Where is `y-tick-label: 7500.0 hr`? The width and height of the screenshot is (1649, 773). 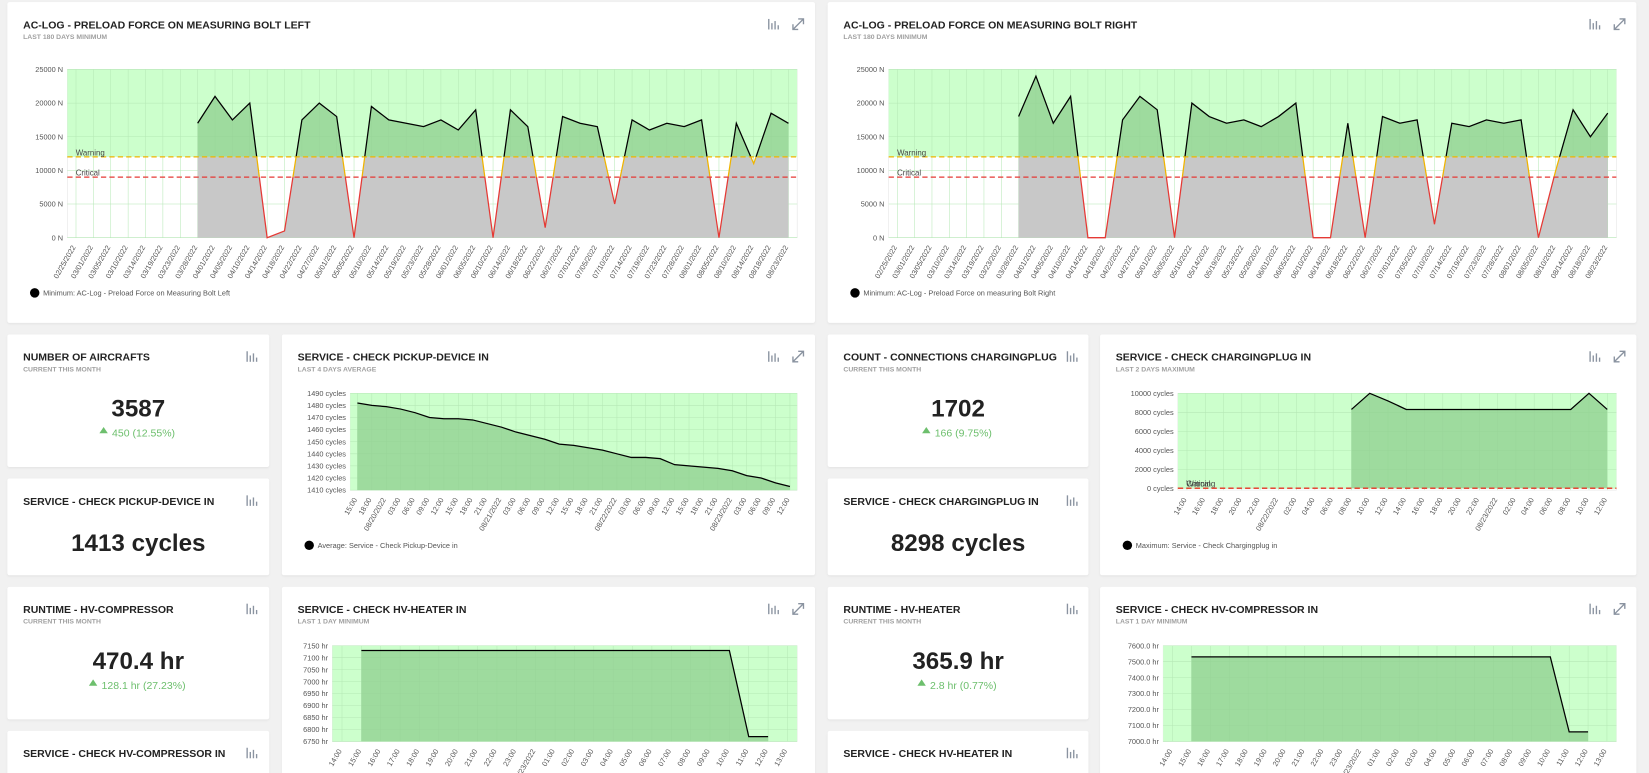
y-tick-label: 7500.0 hr is located at coordinates (1144, 661).